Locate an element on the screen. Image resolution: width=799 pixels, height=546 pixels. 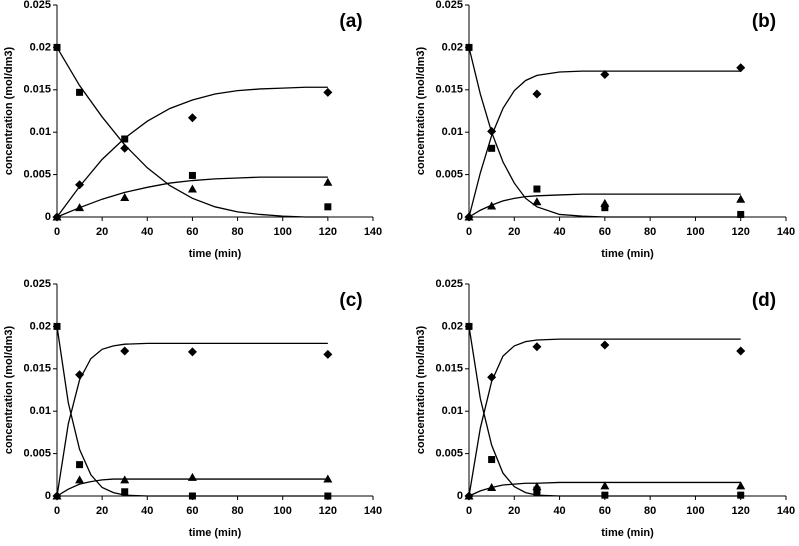
panel-title: (d) is located at coordinates (764, 300).